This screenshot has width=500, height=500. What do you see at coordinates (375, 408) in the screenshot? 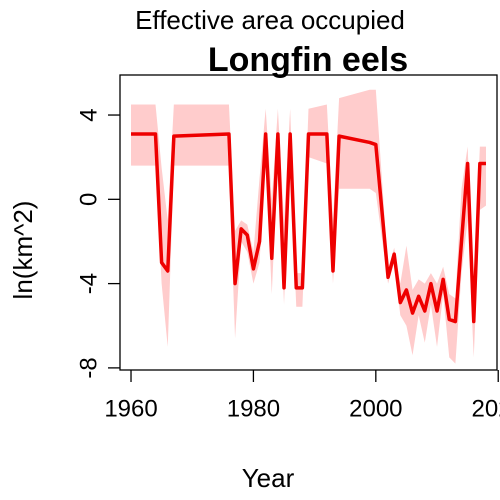
I see `x-tick-label: 2000` at bounding box center [375, 408].